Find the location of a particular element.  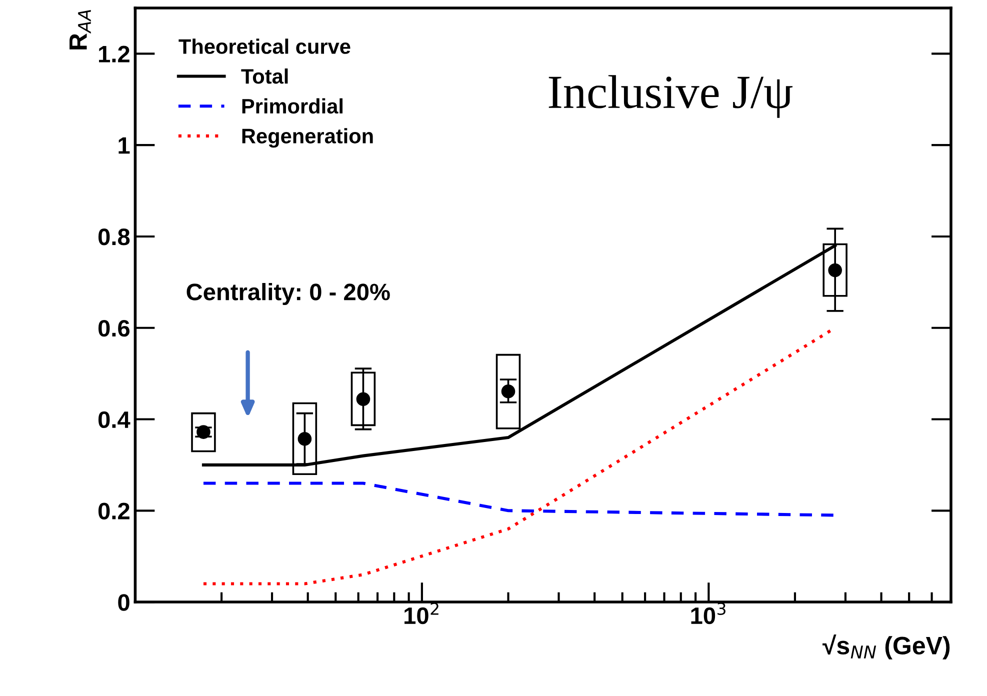

x-axis-title: √s$_{NN}$ (GeV) is located at coordinates (886, 647).